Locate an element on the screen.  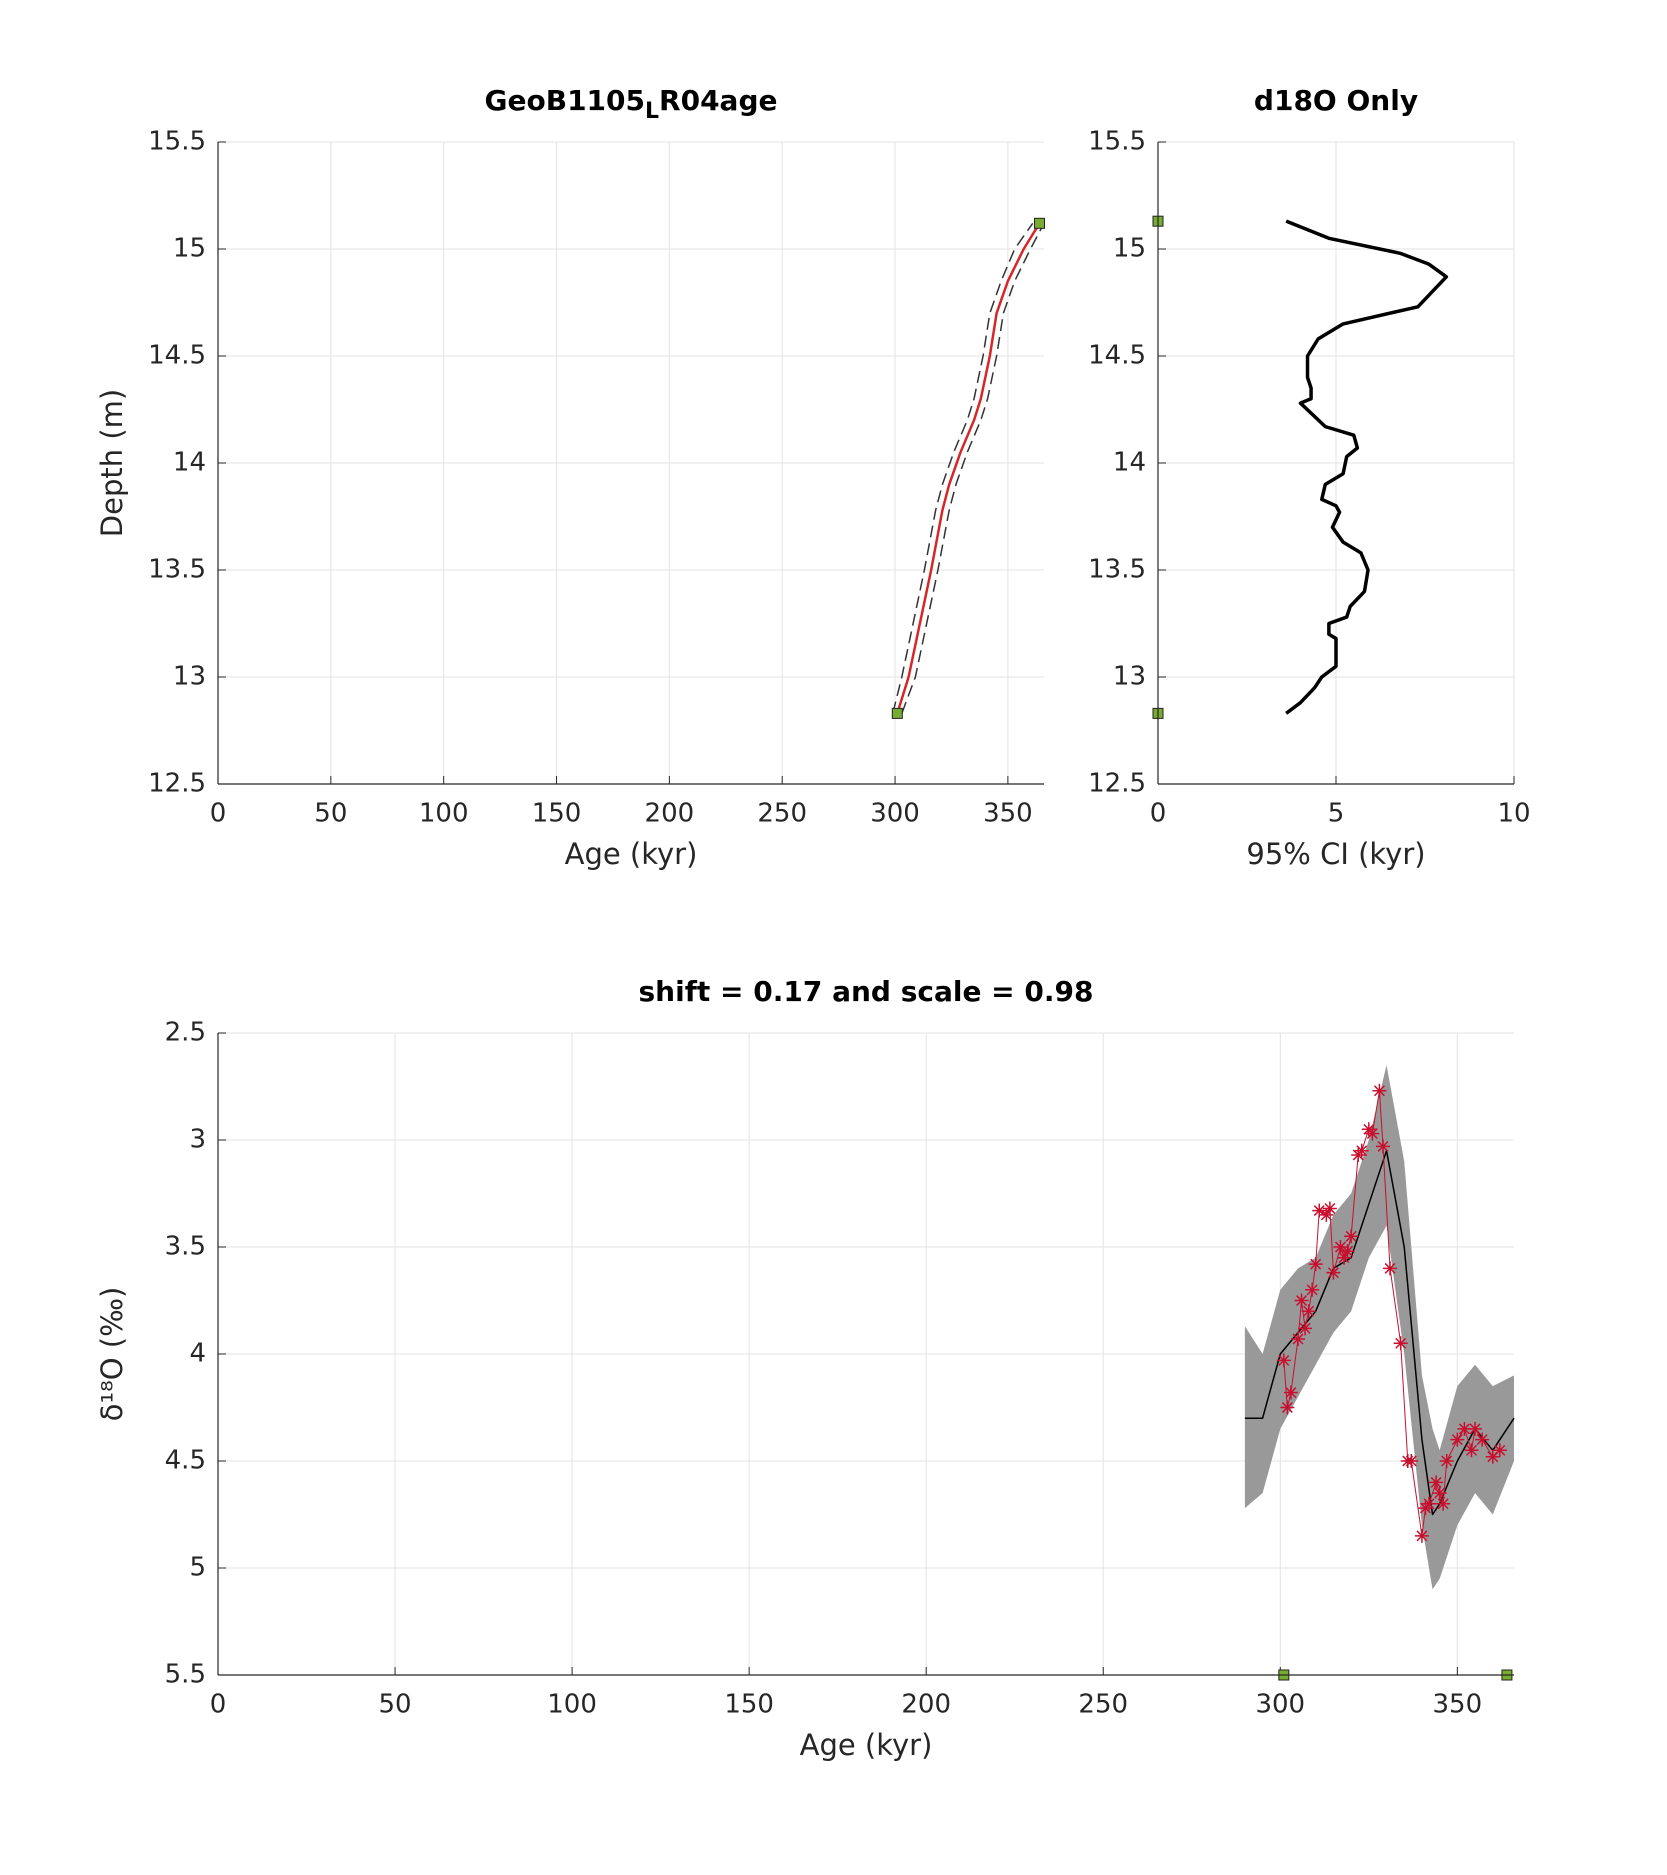
y-axis-label: Depth (m) is located at coordinates (112, 463).